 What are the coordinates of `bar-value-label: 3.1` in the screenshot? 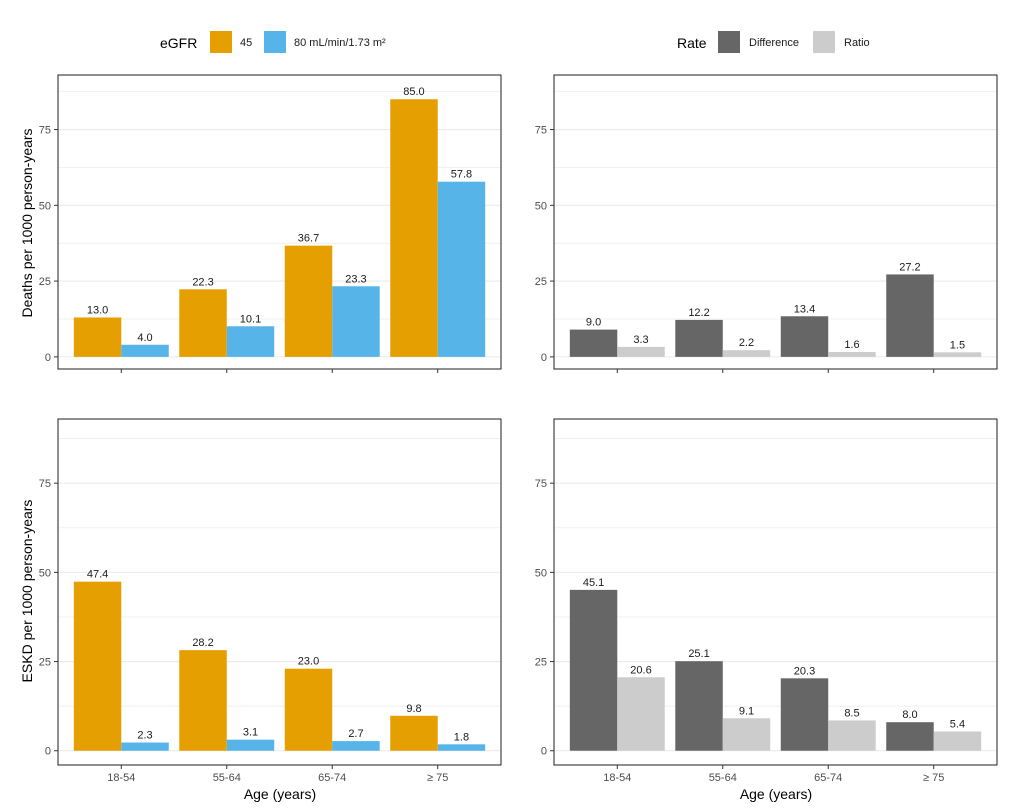 It's located at (250, 733).